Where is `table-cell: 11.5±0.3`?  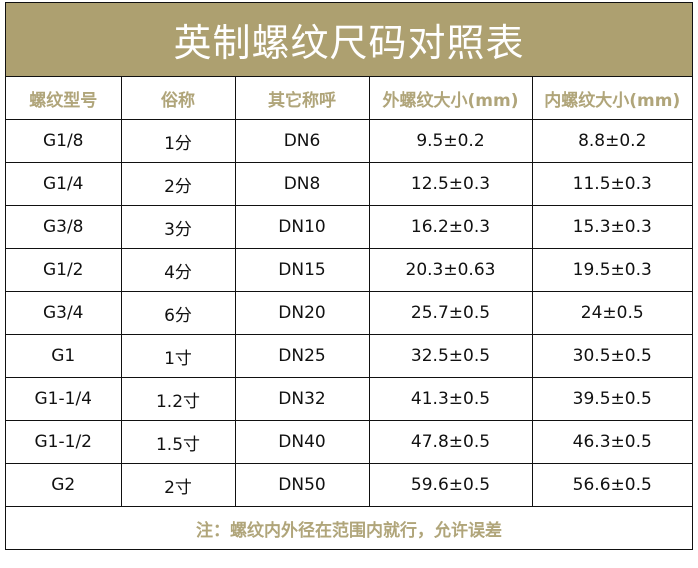 table-cell: 11.5±0.3 is located at coordinates (611, 184).